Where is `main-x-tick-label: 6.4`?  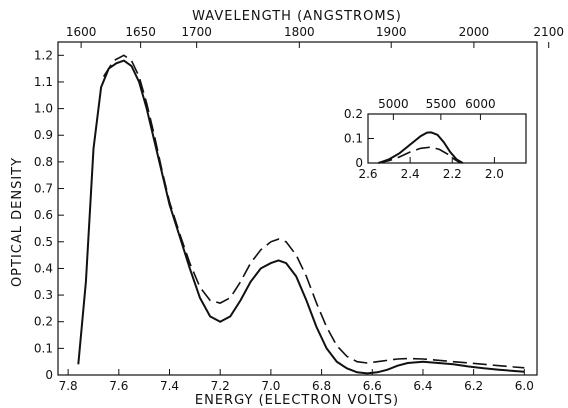 main-x-tick-label: 6.4 is located at coordinates (422, 386).